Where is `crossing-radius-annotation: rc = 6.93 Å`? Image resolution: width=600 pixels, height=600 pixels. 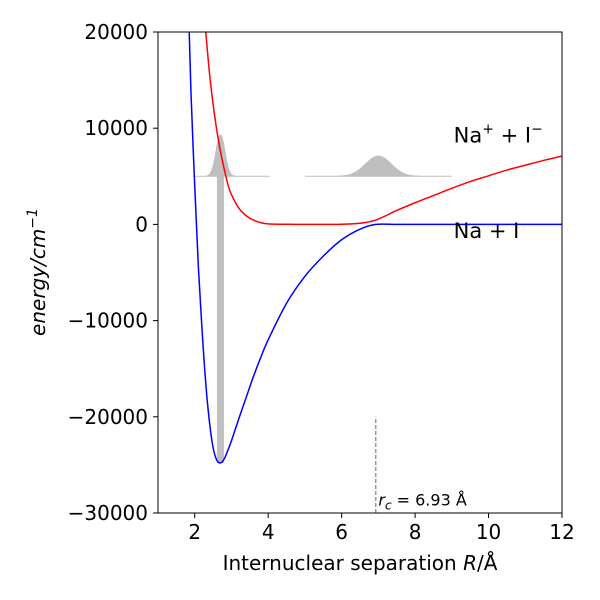 crossing-radius-annotation: rc = 6.93 Å is located at coordinates (422, 501).